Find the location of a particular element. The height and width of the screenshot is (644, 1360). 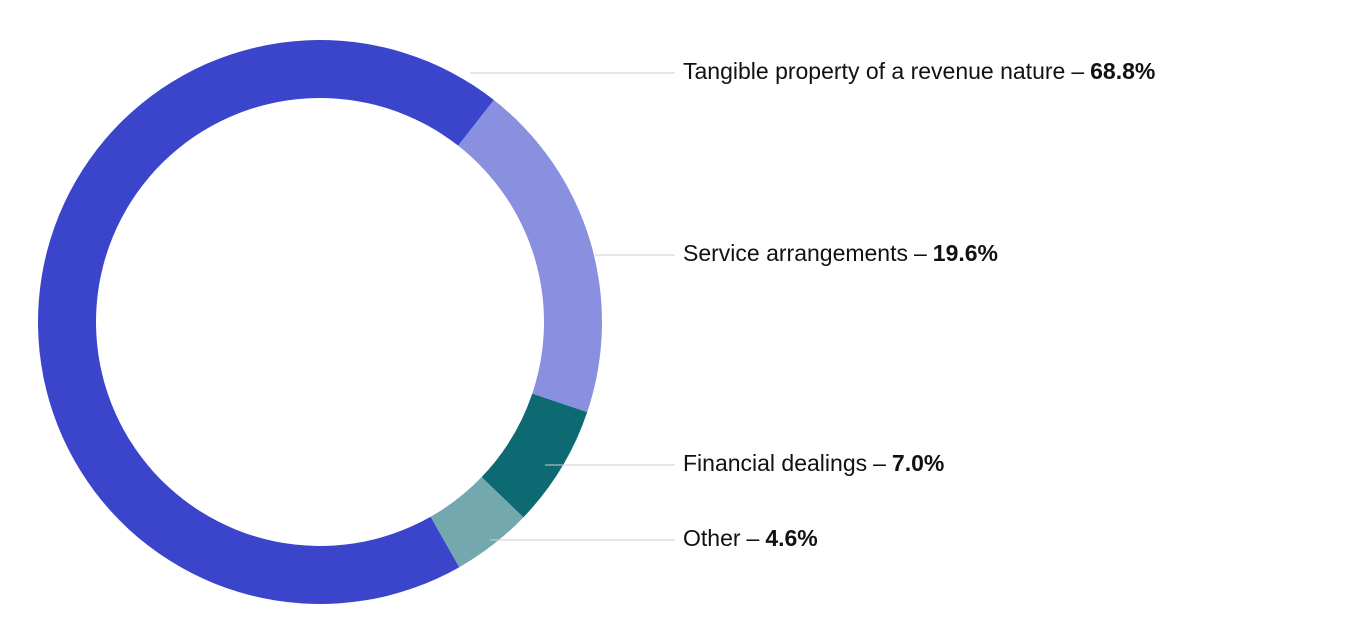

value-label: 68.8% is located at coordinates (1122, 71).